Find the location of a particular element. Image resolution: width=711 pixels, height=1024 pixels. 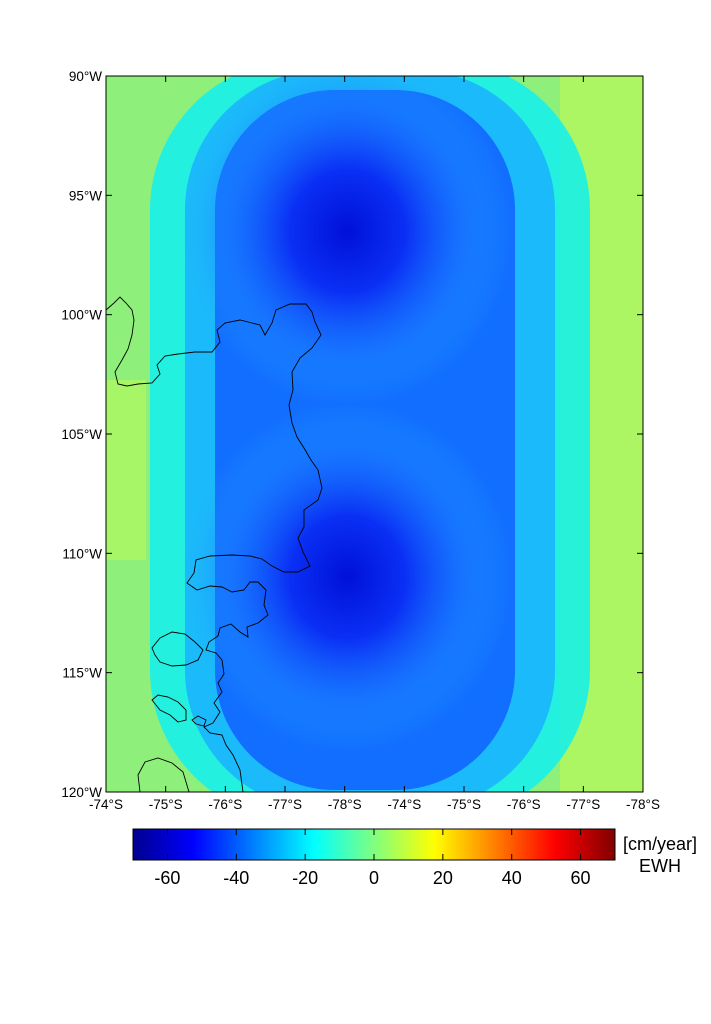

colorbar-tick-label: 0 is located at coordinates (374, 878).